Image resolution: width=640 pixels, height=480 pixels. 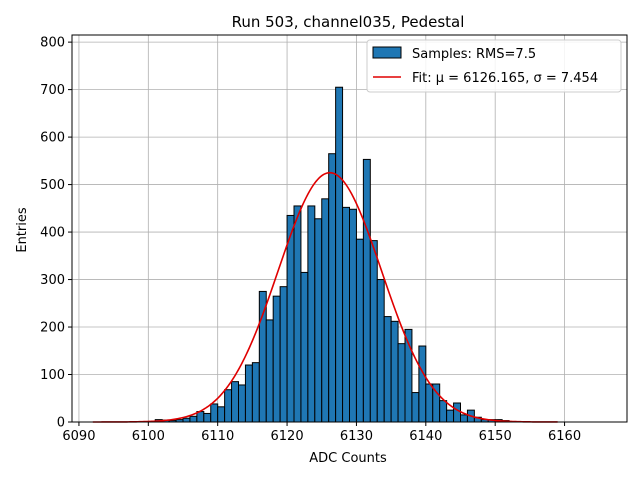 What do you see at coordinates (52, 375) in the screenshot?
I see `y-tick-label: 100` at bounding box center [52, 375].